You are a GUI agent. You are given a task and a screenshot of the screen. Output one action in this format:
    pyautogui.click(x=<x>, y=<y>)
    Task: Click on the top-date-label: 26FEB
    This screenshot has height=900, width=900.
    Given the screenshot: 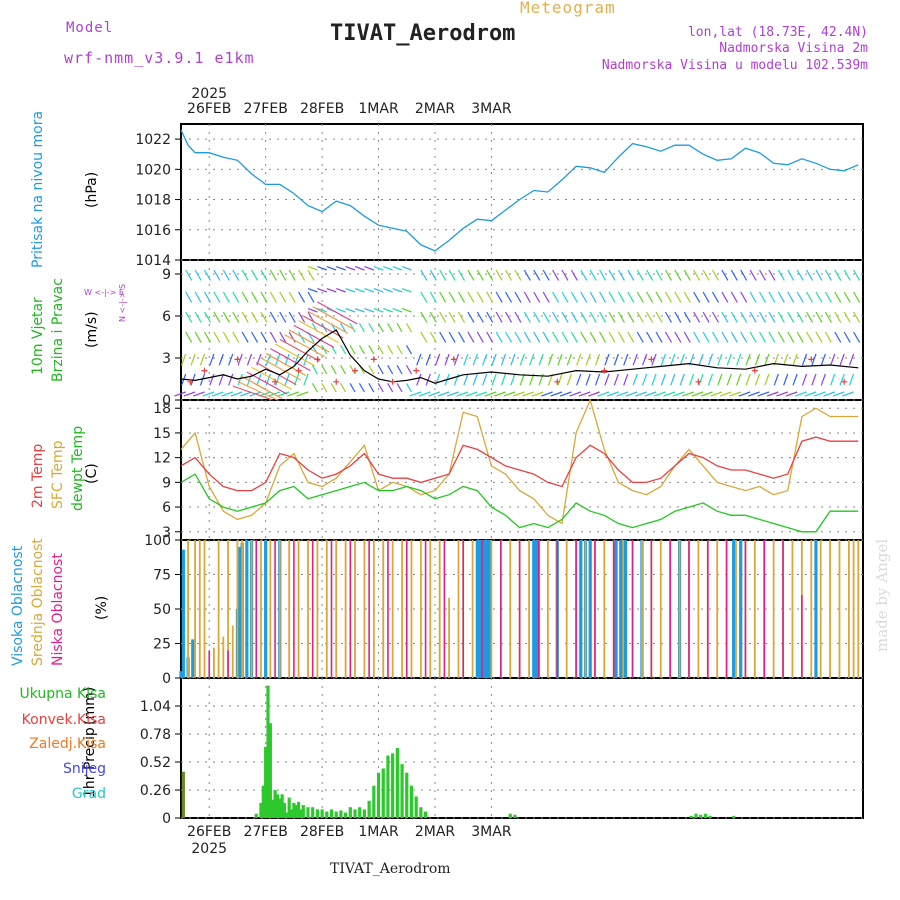 What is the action you would take?
    pyautogui.click(x=209, y=109)
    